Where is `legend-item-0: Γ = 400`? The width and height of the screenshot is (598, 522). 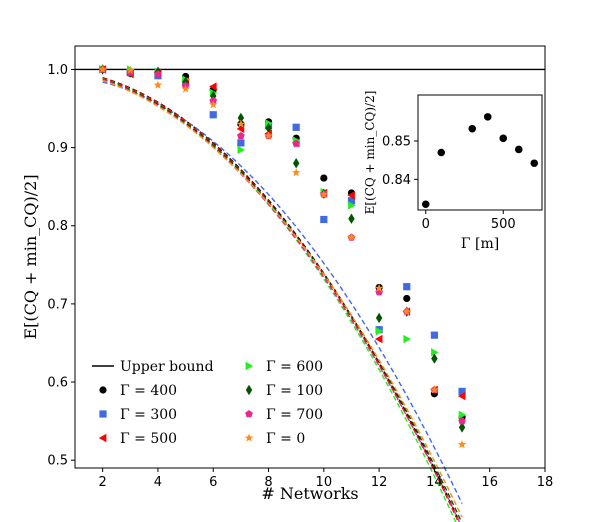
legend-item-0: Γ = 400 is located at coordinates (138, 391).